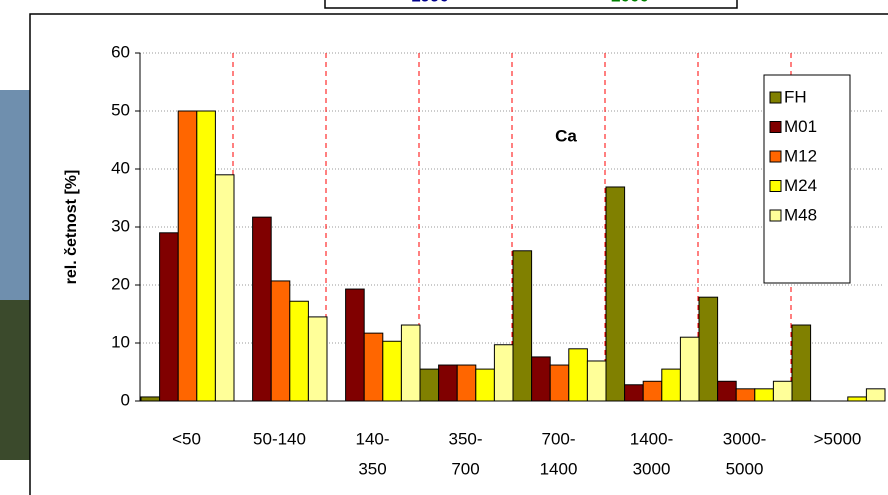  What do you see at coordinates (745, 468) in the screenshot?
I see `x-tick-label: 5000` at bounding box center [745, 468].